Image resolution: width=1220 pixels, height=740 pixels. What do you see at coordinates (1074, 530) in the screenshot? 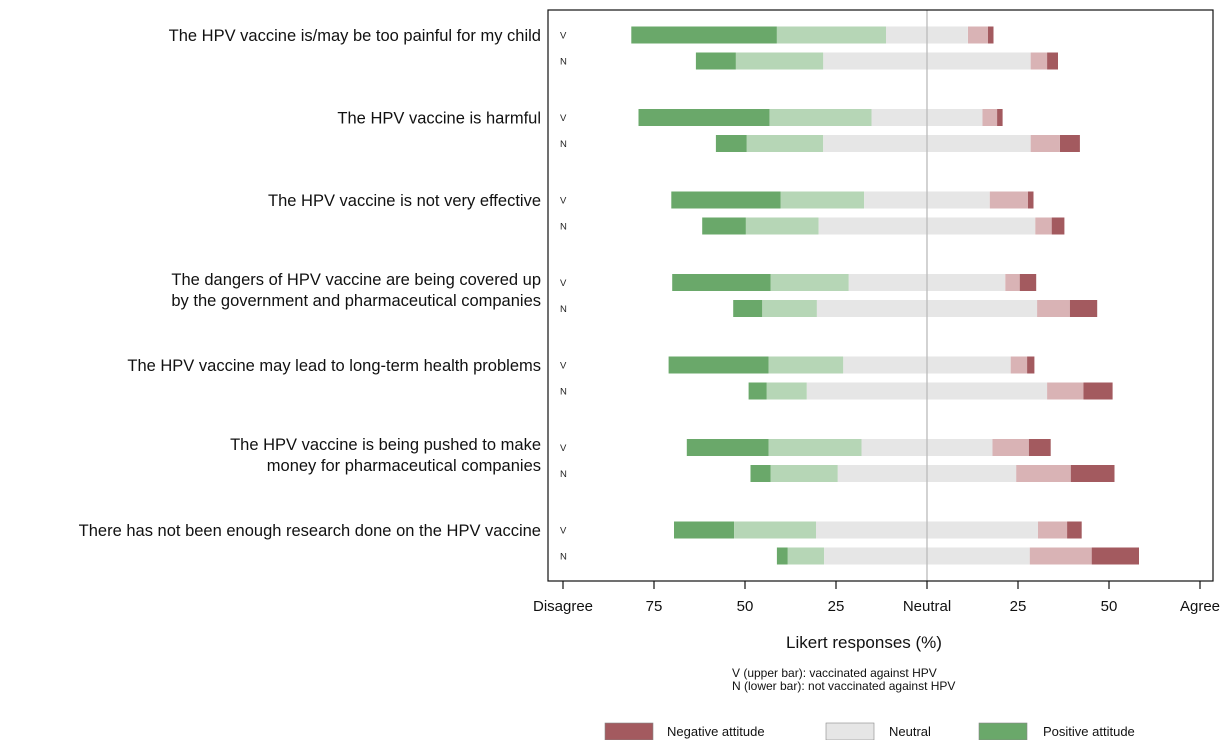
I see `bar-segment-strongly-agree-item7-v` at bounding box center [1074, 530].